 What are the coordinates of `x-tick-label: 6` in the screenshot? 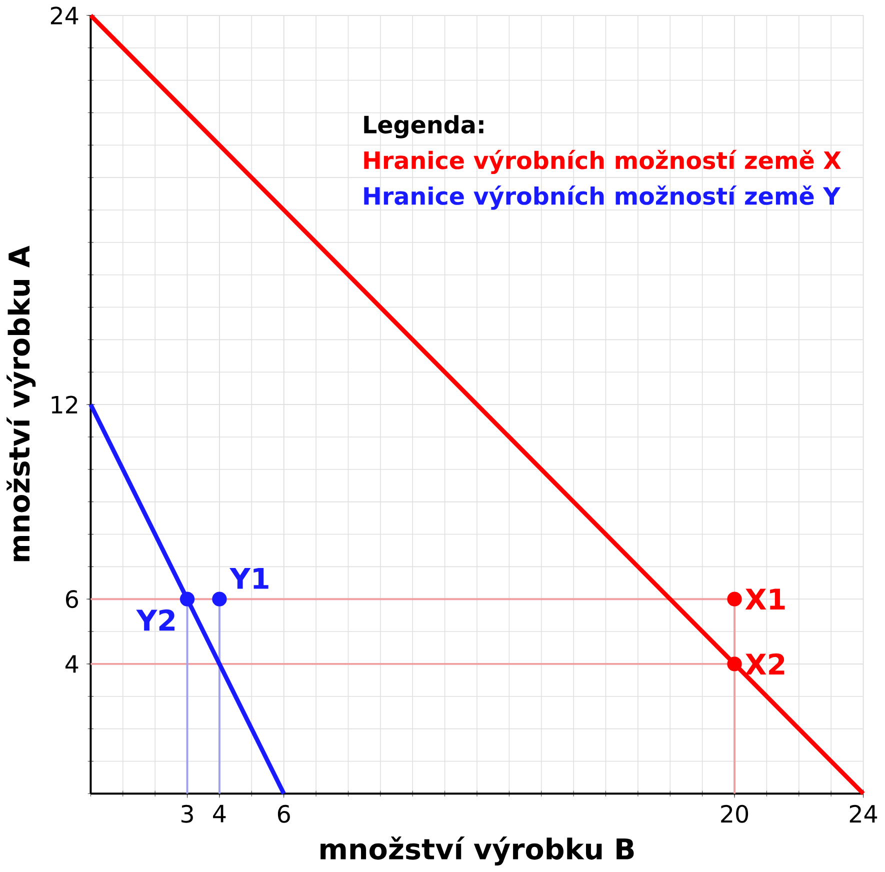 It's located at (284, 813).